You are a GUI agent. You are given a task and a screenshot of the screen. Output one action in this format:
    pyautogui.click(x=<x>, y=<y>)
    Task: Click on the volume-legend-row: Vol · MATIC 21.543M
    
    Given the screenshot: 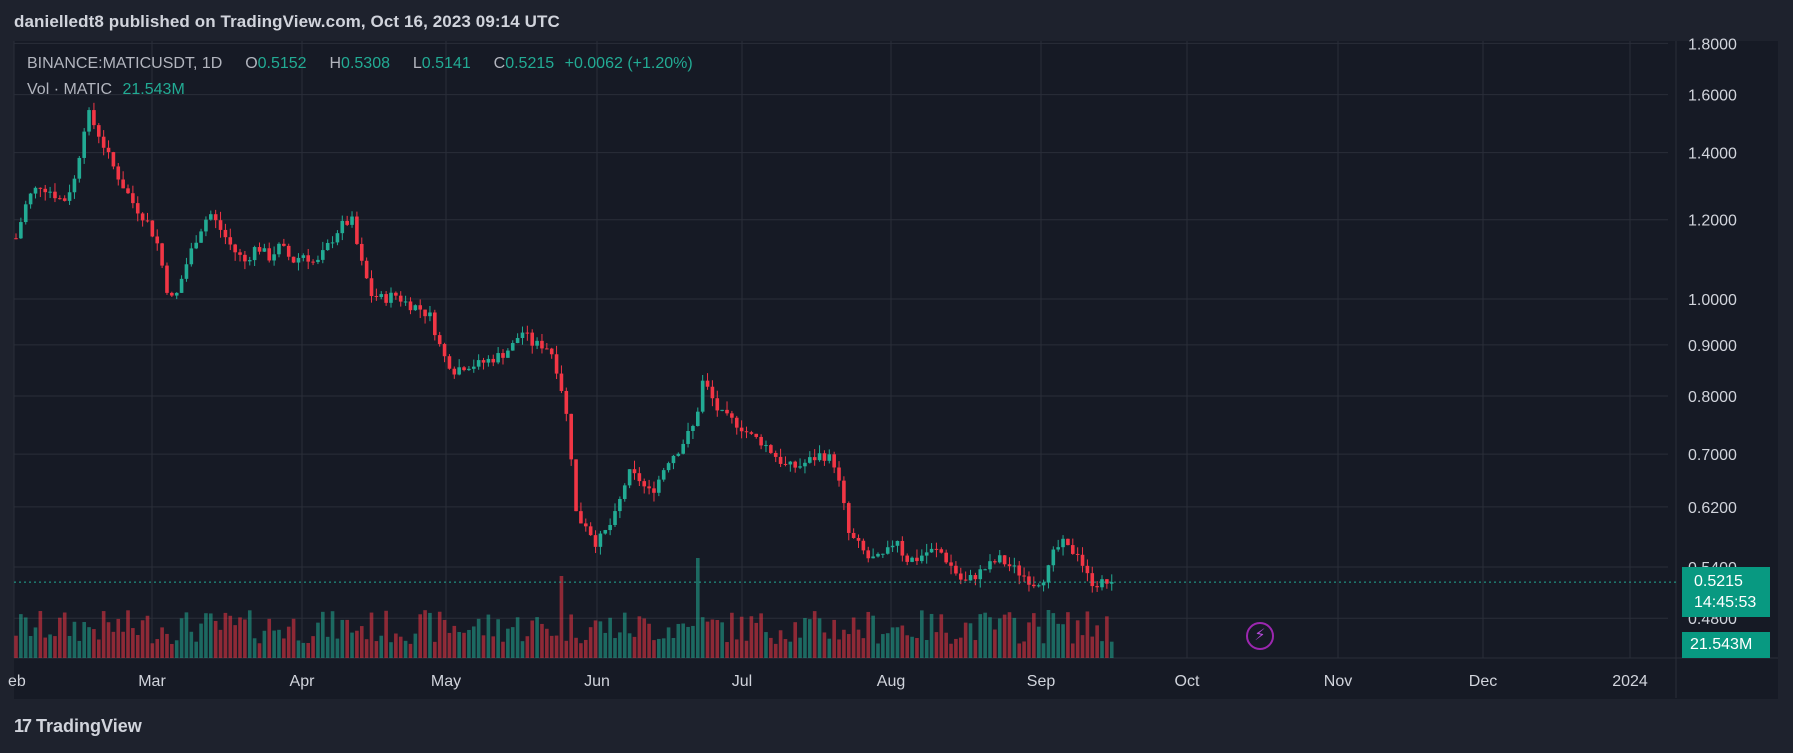 What is the action you would take?
    pyautogui.click(x=360, y=93)
    